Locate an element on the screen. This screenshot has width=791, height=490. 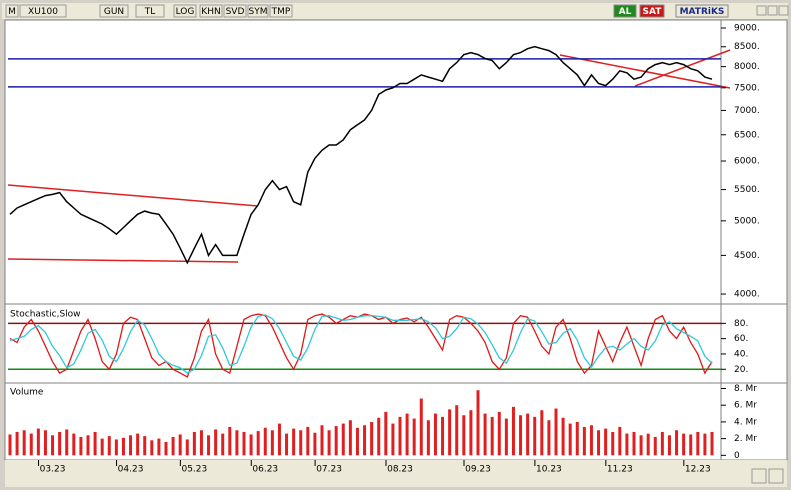
y-tick-label: 9000. is located at coordinates (747, 28).